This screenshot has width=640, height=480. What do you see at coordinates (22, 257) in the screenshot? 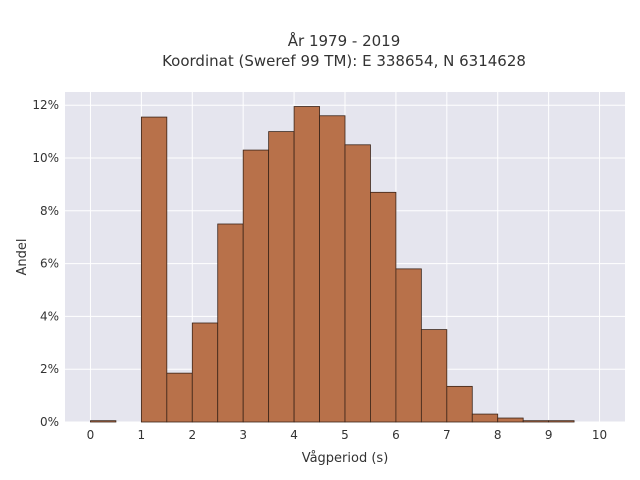
I see `y-axis-label: Andel` at bounding box center [22, 257].